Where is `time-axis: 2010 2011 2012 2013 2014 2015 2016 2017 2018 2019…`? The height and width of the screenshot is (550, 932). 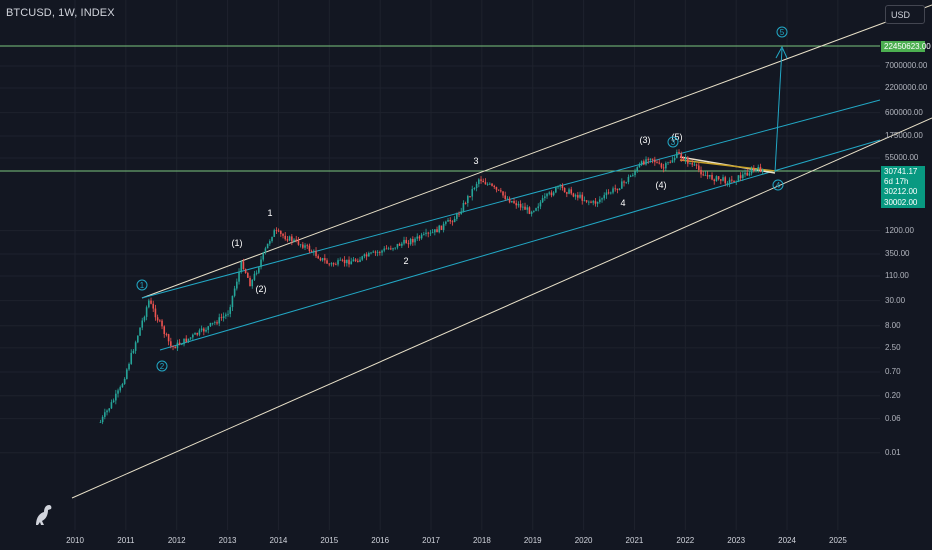
time-axis: 2010 2011 2012 2013 2014 2015 2016 2017 2018 2019… is located at coordinates (440, 540).